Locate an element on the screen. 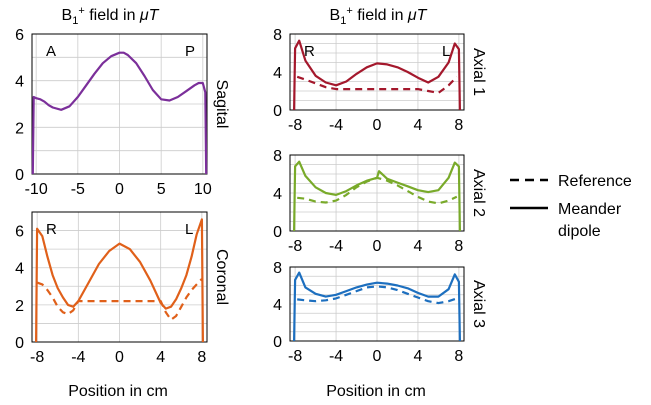  panel-axial-2: 0 4 8 -8 -4 0 4 8 Axial 2 is located at coordinates (380, 201).